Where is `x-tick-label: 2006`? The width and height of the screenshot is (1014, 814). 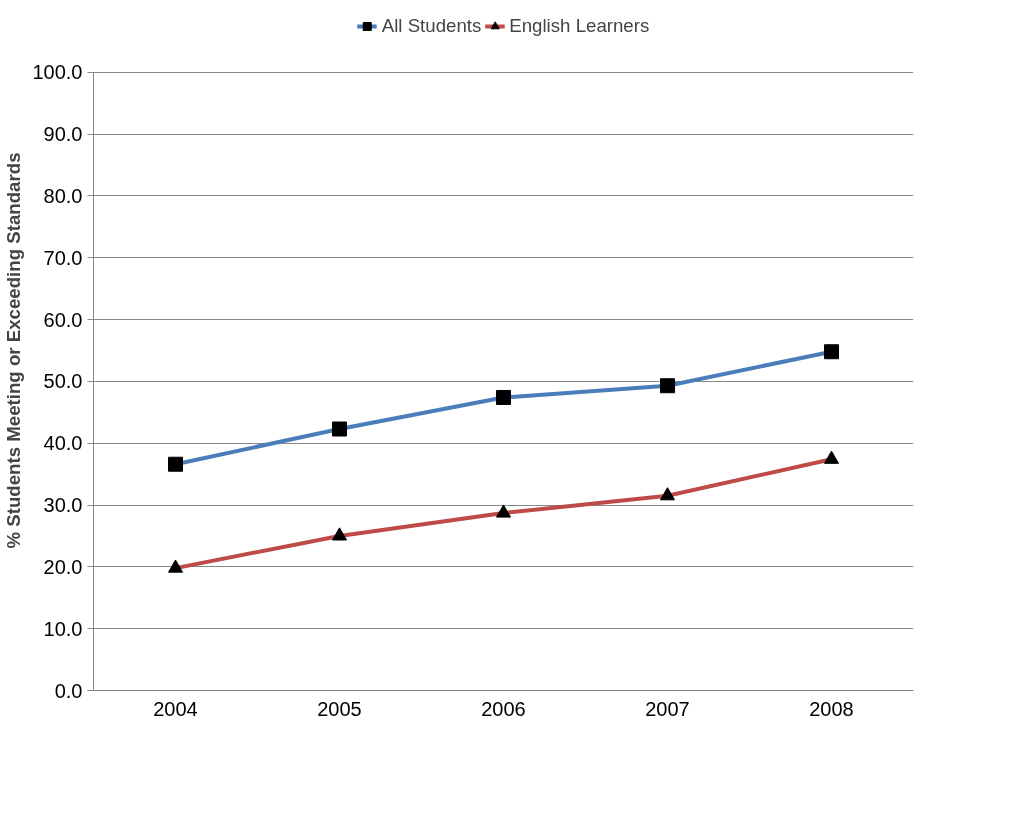
x-tick-label: 2006 is located at coordinates (503, 708).